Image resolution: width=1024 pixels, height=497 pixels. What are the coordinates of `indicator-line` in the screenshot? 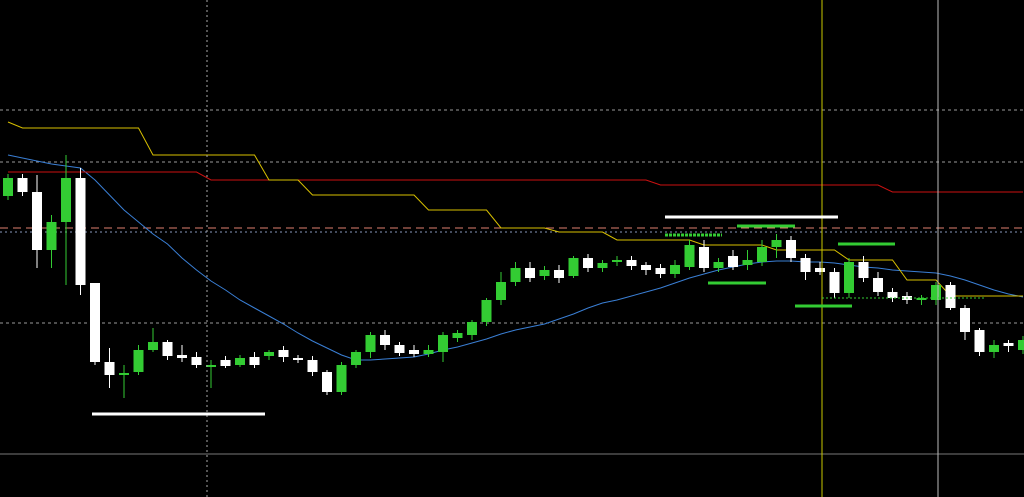 It's located at (515, 182).